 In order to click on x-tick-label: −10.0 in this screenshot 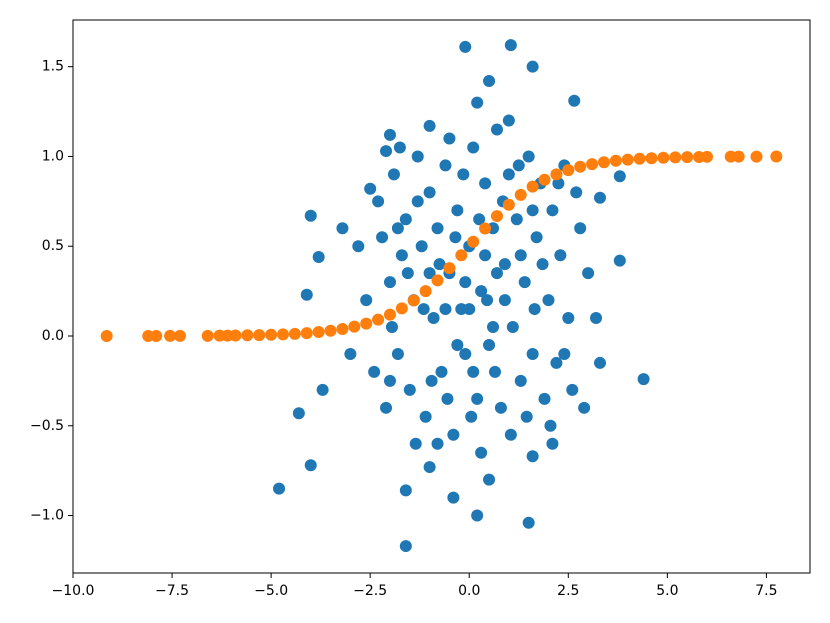, I will do `click(73, 591)`.